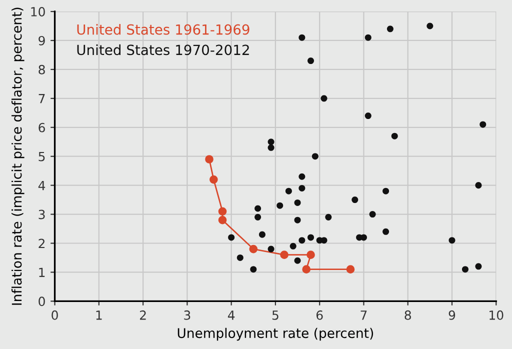 The width and height of the screenshot is (512, 349). What do you see at coordinates (363, 315) in the screenshot?
I see `x-tick-label: 7` at bounding box center [363, 315].